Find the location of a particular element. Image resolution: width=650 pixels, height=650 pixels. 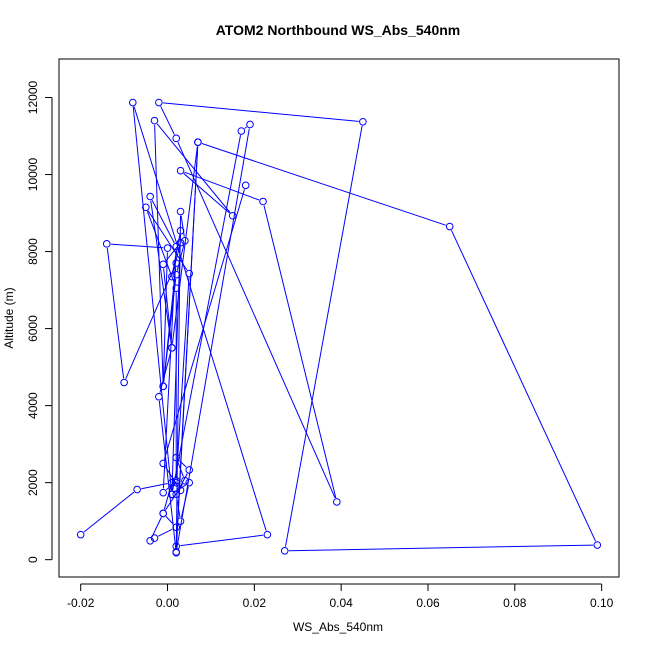

y-axis: 0 2000 4000 6000 8000 10000 12000 is located at coordinates (39, 322).